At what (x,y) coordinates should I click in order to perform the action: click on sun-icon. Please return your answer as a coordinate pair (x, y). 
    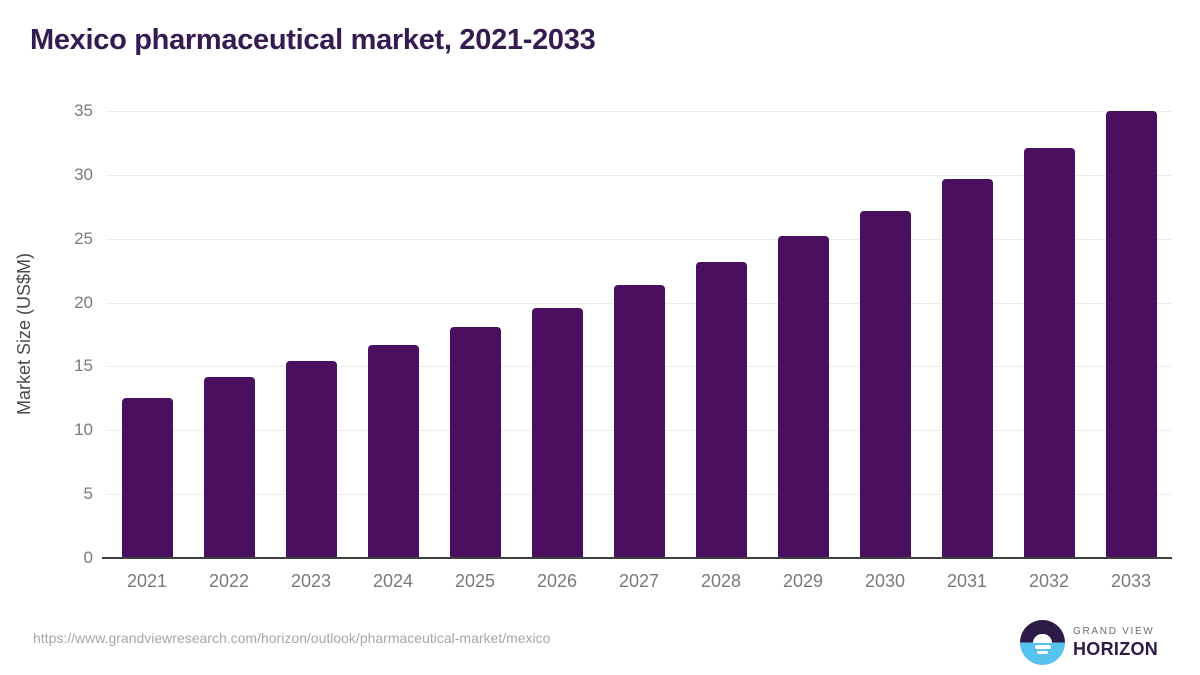
    Looking at the image, I should click on (1042, 638).